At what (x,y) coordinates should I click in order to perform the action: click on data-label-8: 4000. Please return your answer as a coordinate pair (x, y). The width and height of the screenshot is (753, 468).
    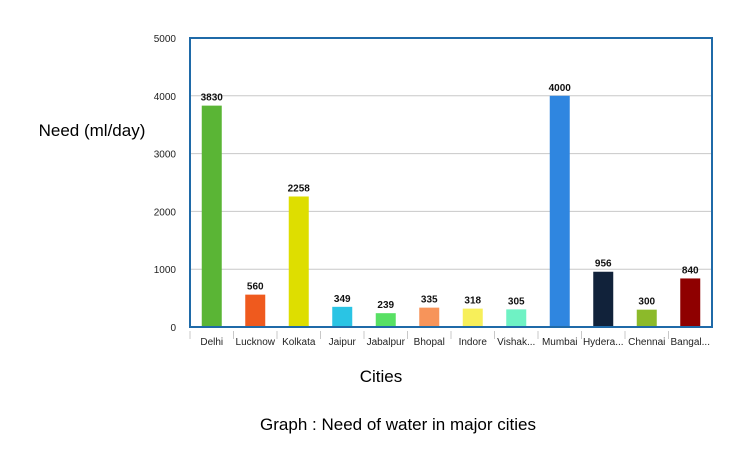
    Looking at the image, I should click on (560, 88).